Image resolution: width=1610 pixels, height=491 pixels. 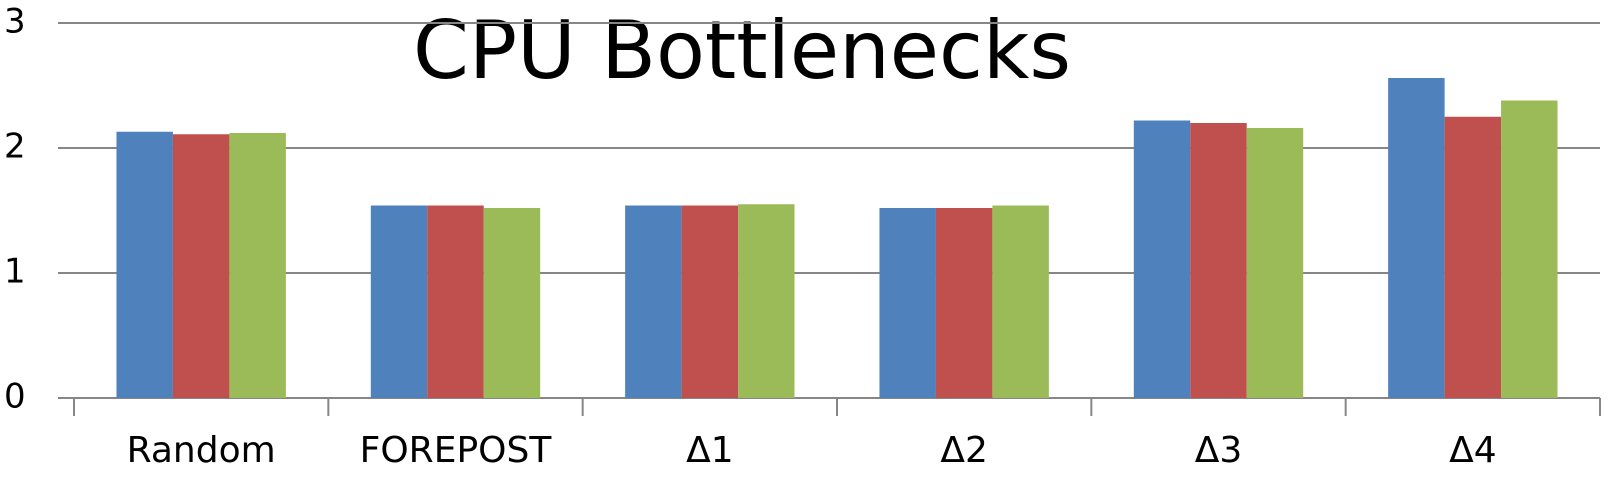 I want to click on x-tick-label: Δ1, so click(x=710, y=450).